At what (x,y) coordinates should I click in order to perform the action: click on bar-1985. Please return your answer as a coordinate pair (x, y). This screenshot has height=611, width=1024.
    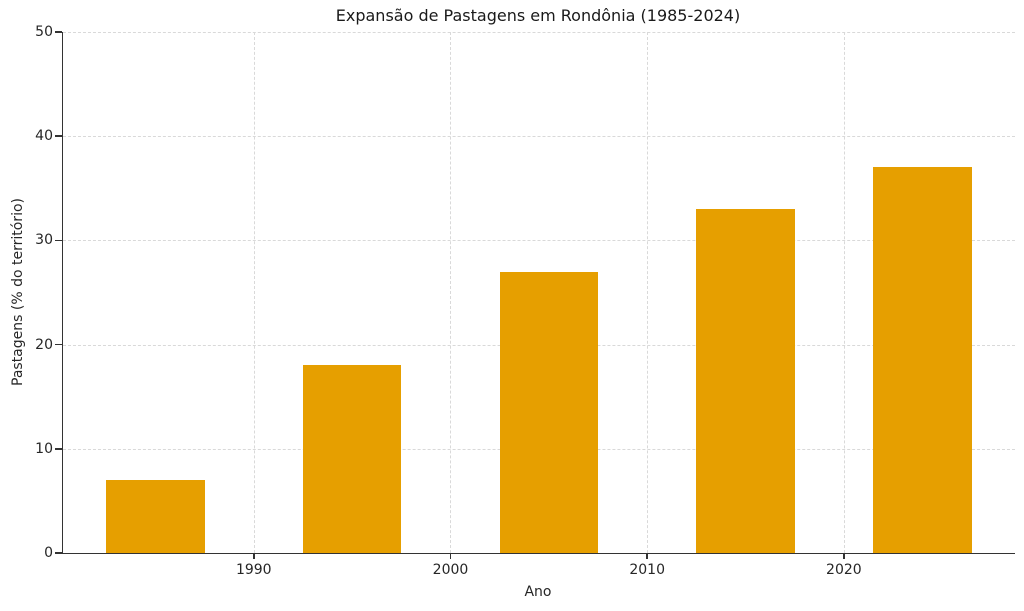
    Looking at the image, I should click on (155, 516).